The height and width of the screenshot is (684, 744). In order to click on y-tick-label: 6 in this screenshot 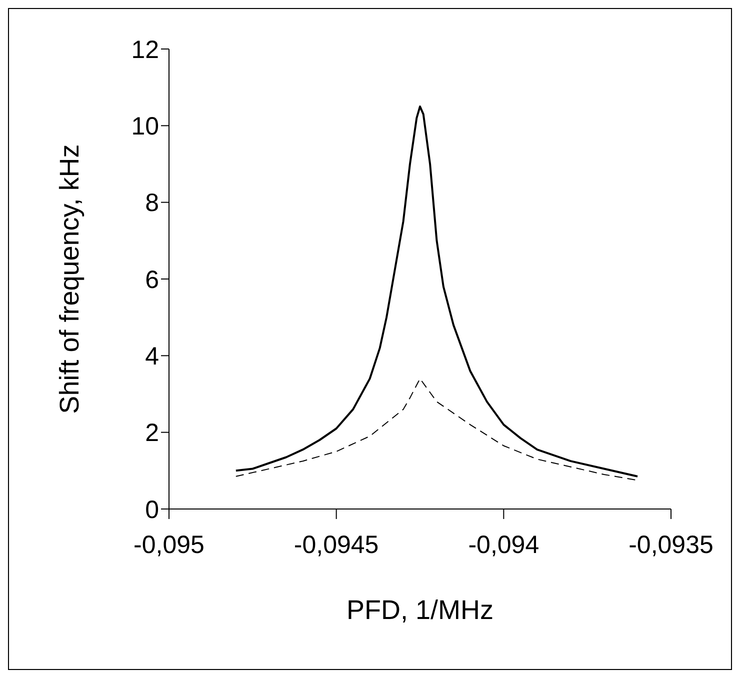, I will do `click(152, 280)`.